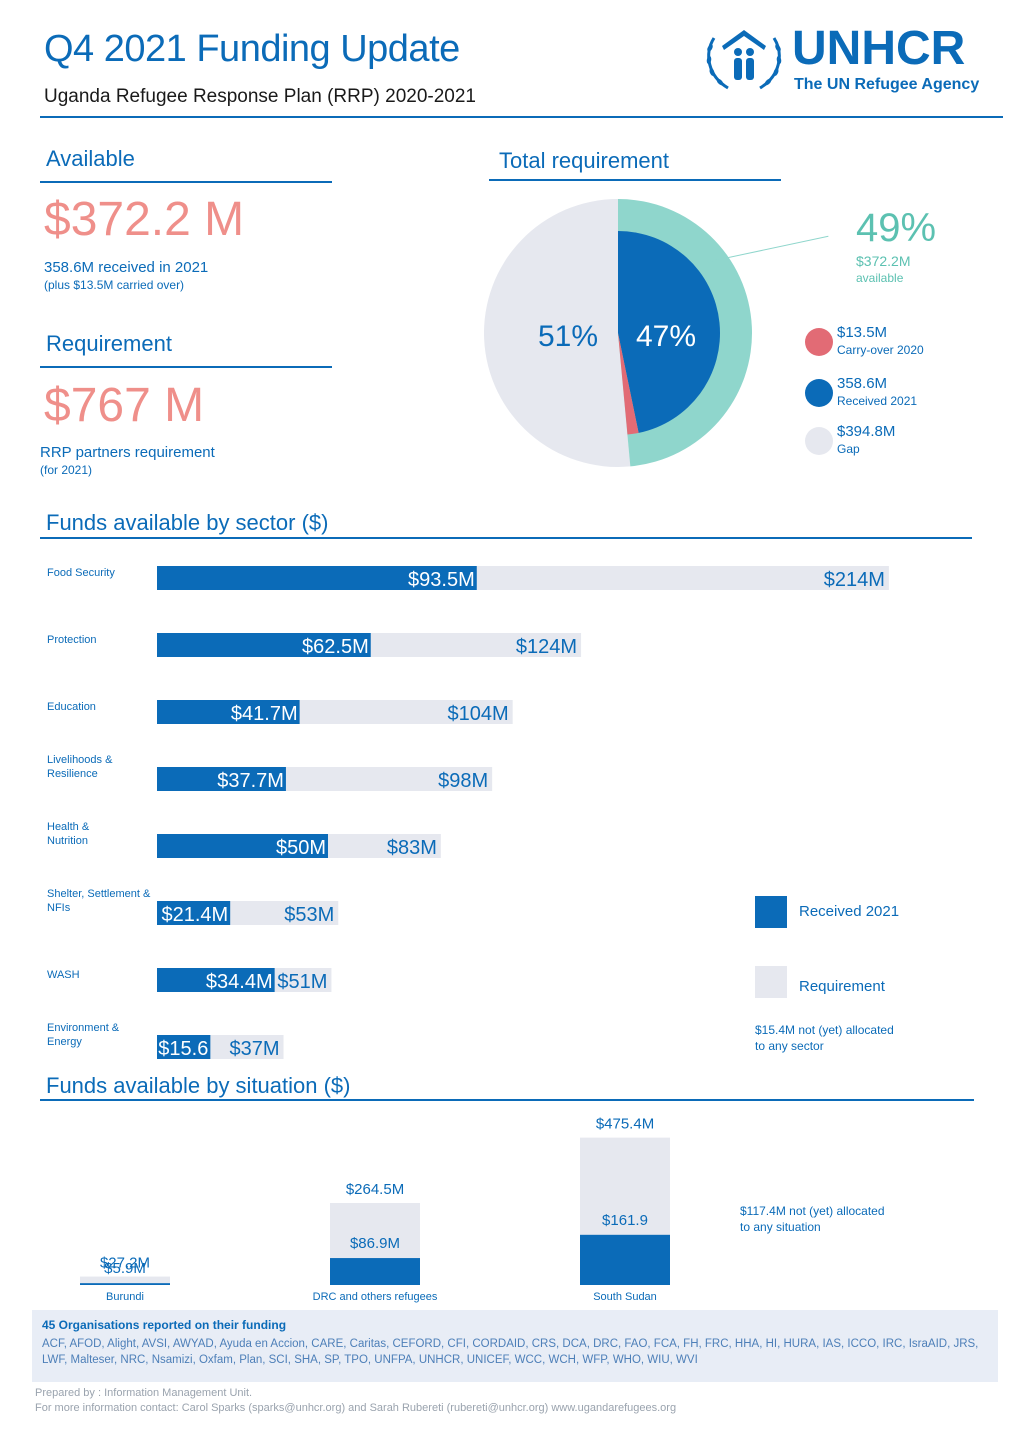 This screenshot has width=1024, height=1449. I want to click on requirement-line2: (for 2021), so click(66, 470).